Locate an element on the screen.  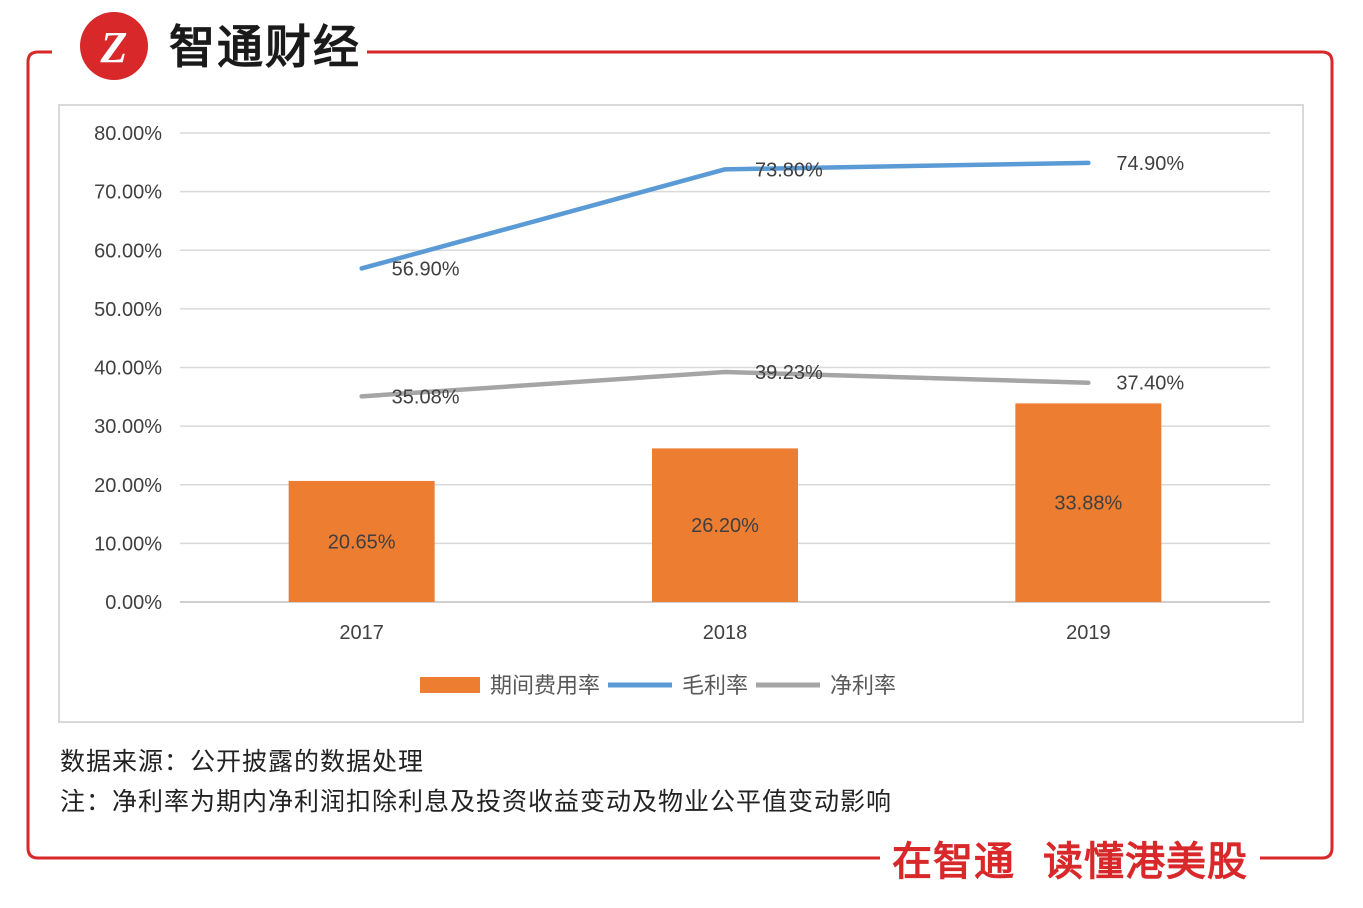
line-data-label: 73.80% is located at coordinates (789, 170).